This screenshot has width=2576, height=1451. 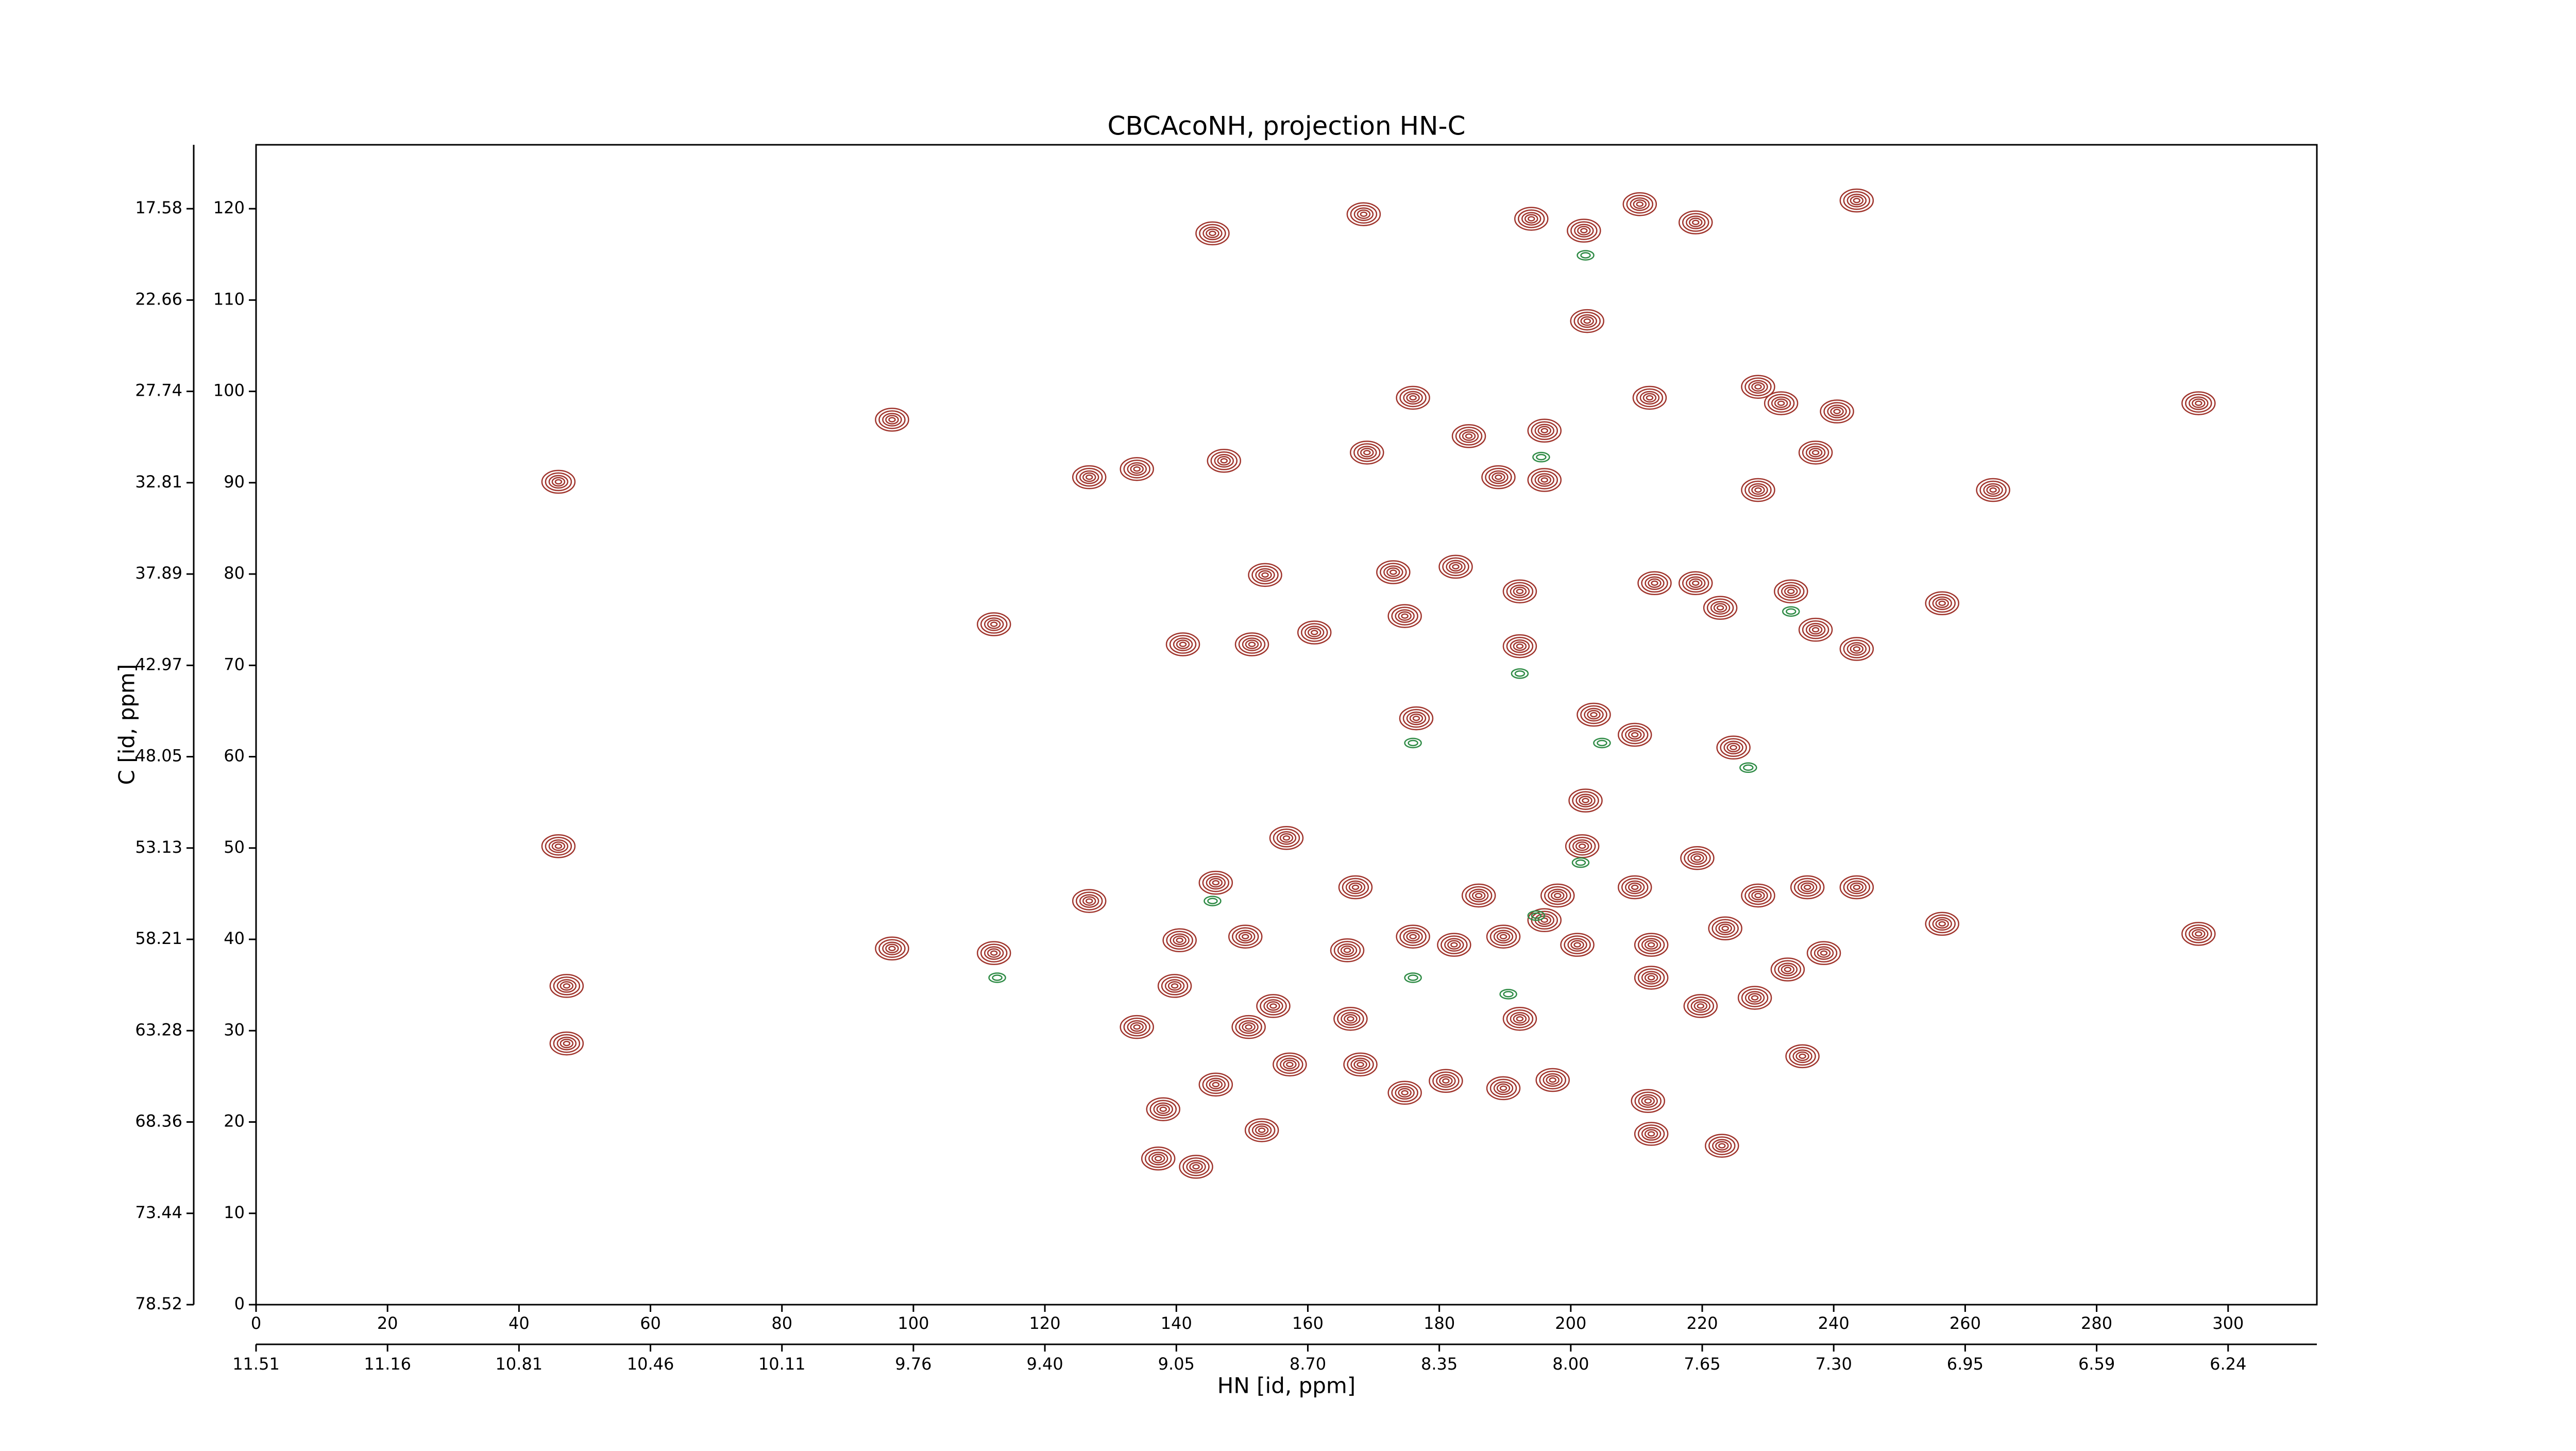 I want to click on y-tick-label: 10, so click(x=234, y=1212).